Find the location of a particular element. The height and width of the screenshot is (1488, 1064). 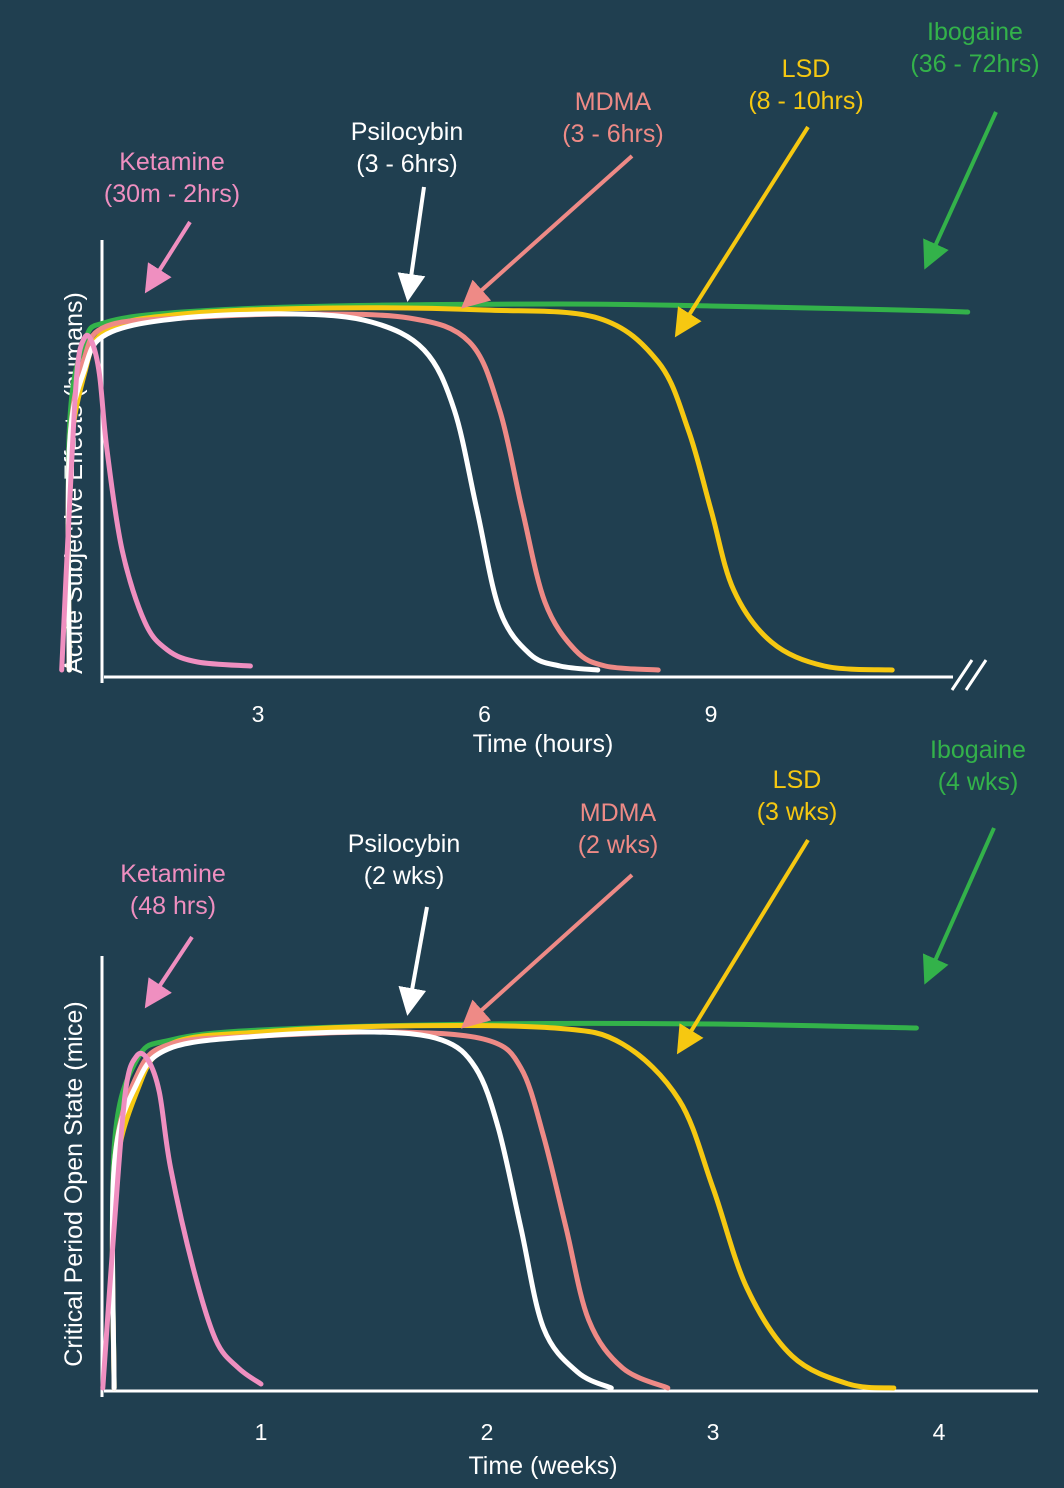

x-tick-label: 6 is located at coordinates (484, 714).